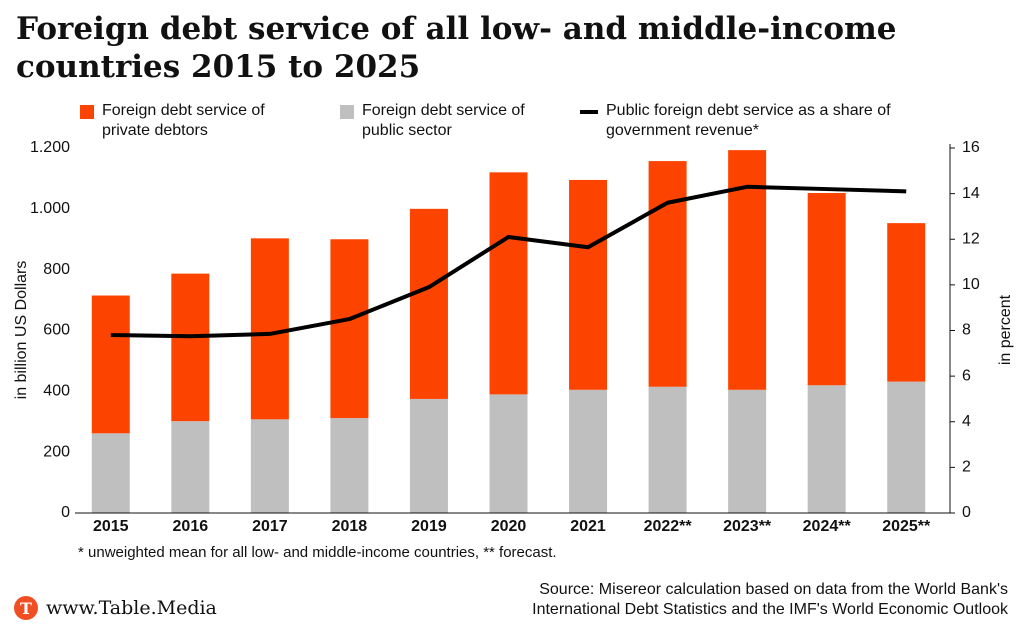 This screenshot has height=636, width=1024. Describe the element at coordinates (50, 147) in the screenshot. I see `y-tick-label: 1.200` at that location.